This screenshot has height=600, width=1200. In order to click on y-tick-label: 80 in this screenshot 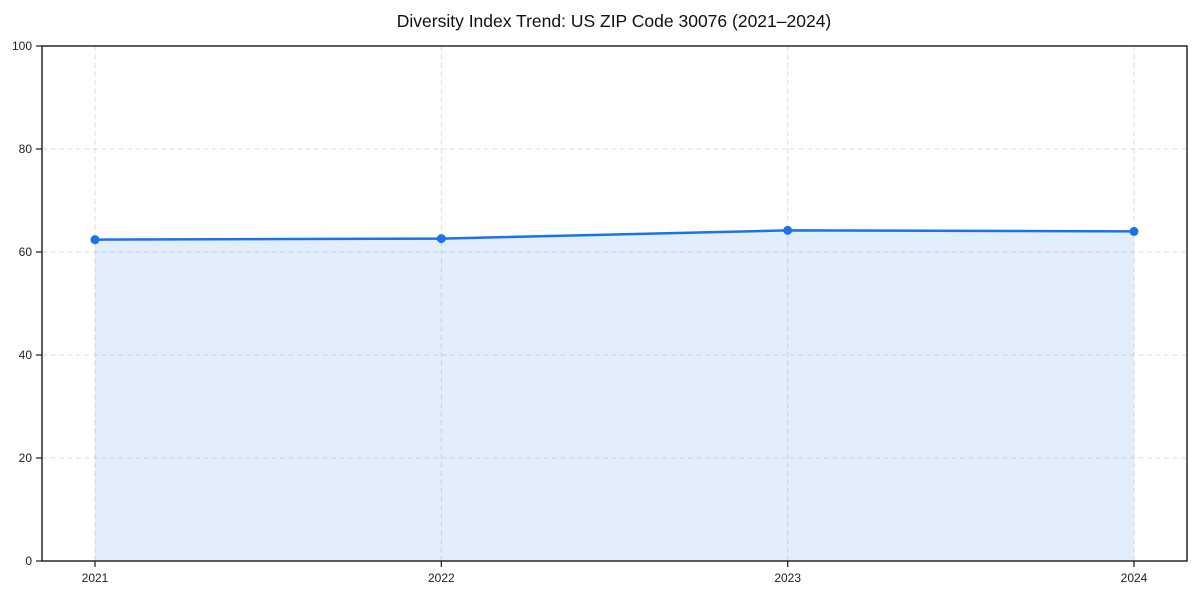, I will do `click(26, 149)`.